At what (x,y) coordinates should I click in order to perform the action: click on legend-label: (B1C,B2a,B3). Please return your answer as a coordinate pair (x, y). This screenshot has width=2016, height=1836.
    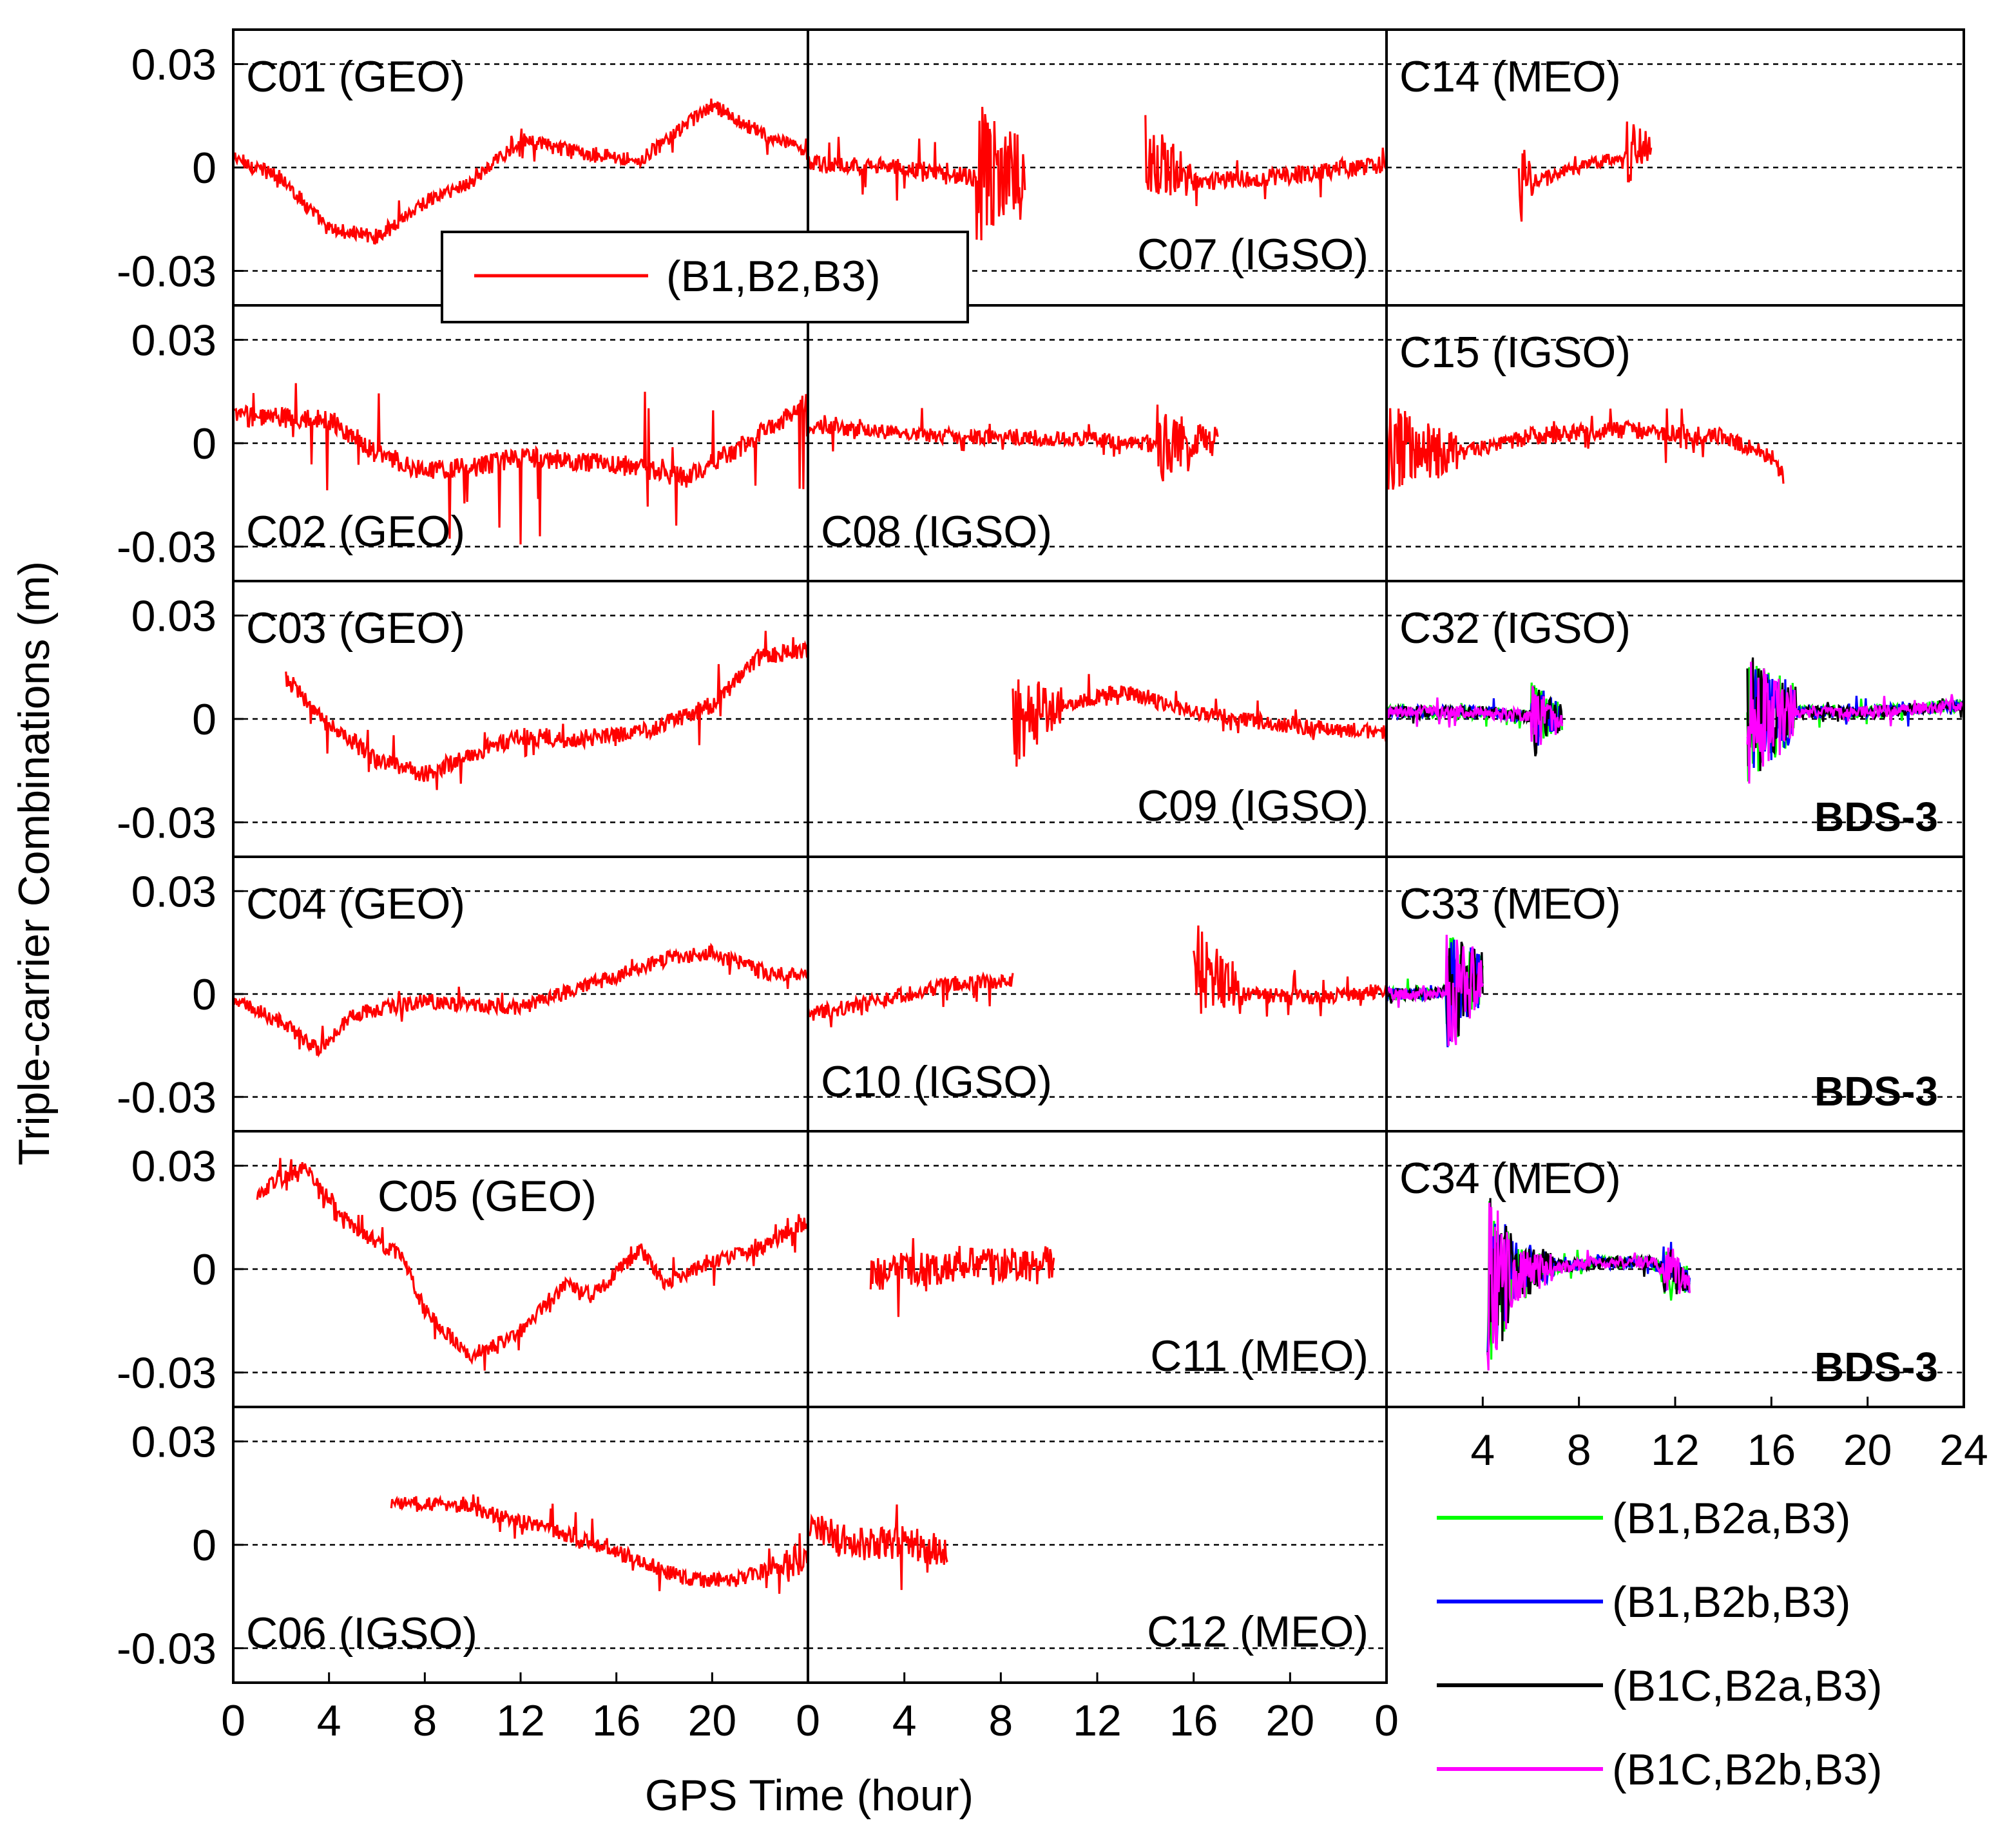
    Looking at the image, I should click on (1747, 1685).